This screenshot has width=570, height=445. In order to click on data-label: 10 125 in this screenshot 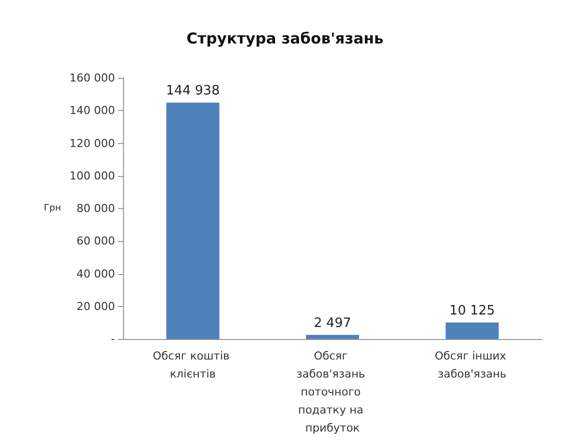, I will do `click(472, 310)`.